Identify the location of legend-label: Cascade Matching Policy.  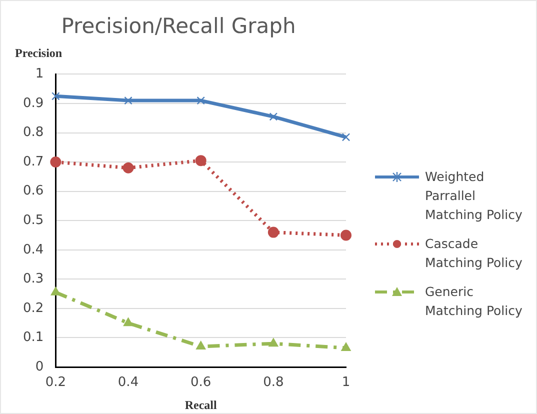
(474, 253).